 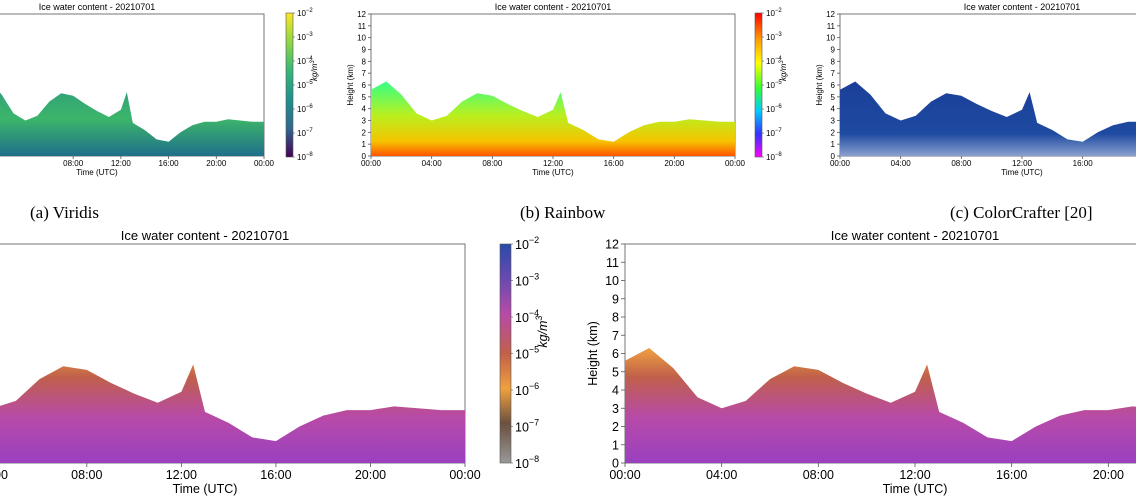 I want to click on y-tick-label-b: 1, so click(x=364, y=144).